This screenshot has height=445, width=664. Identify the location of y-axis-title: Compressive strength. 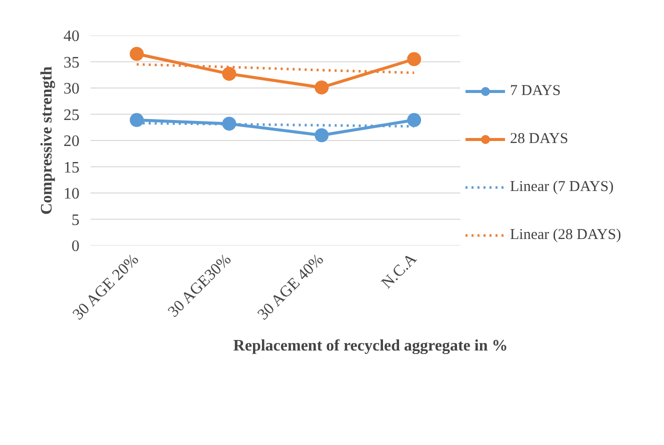
(47, 140).